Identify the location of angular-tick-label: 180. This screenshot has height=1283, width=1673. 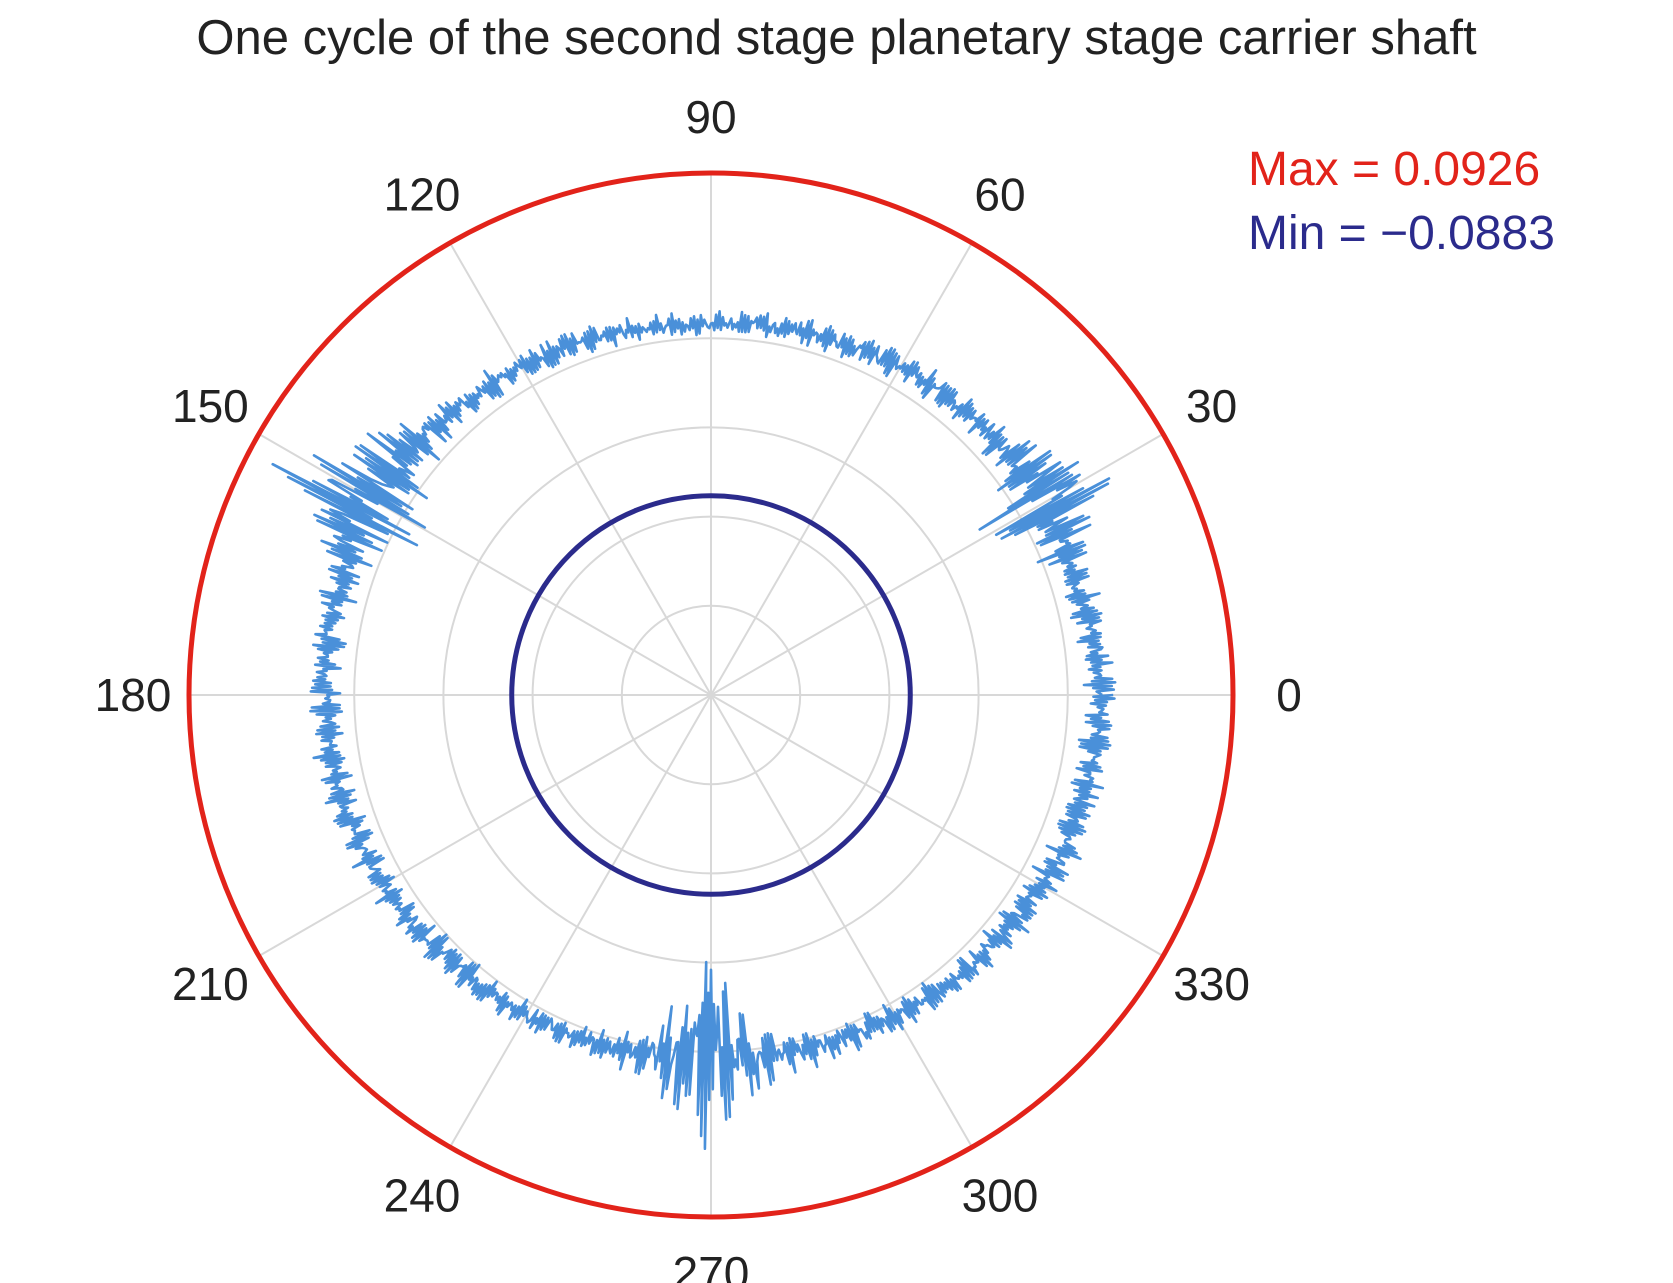
(133, 695).